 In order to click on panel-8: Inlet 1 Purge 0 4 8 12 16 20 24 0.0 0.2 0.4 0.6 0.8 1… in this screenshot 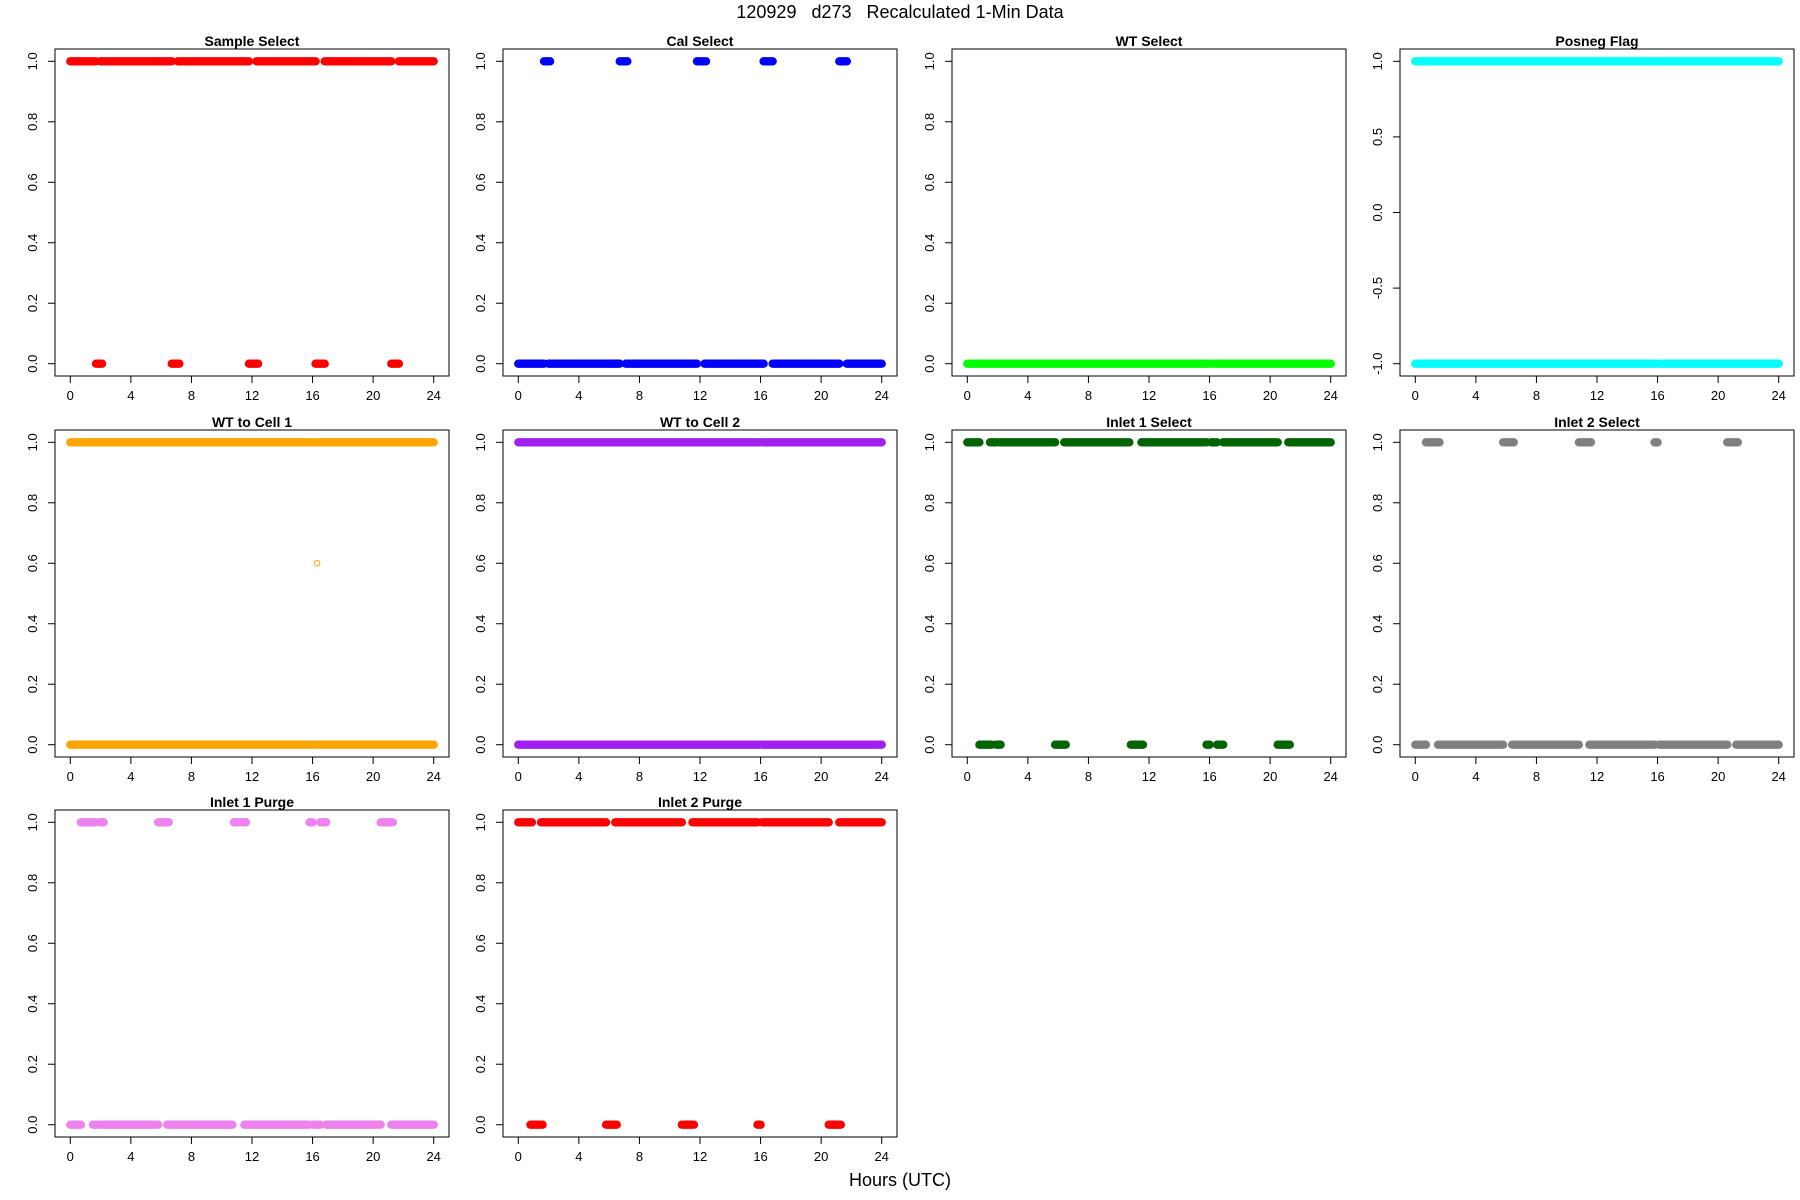, I will do `click(237, 979)`.